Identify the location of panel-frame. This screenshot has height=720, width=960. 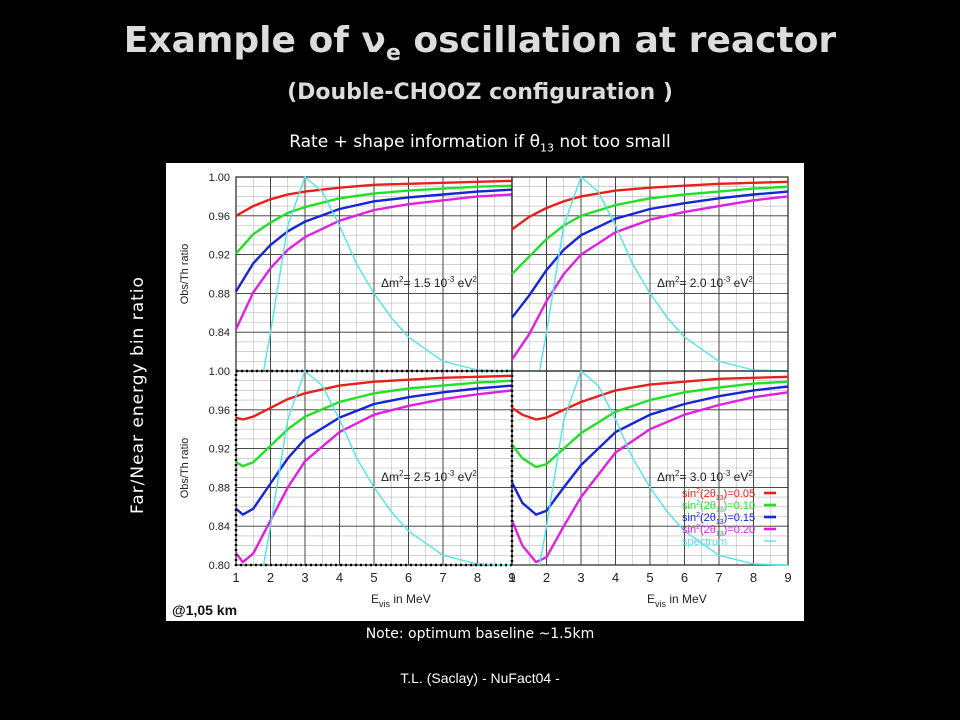
(650, 468).